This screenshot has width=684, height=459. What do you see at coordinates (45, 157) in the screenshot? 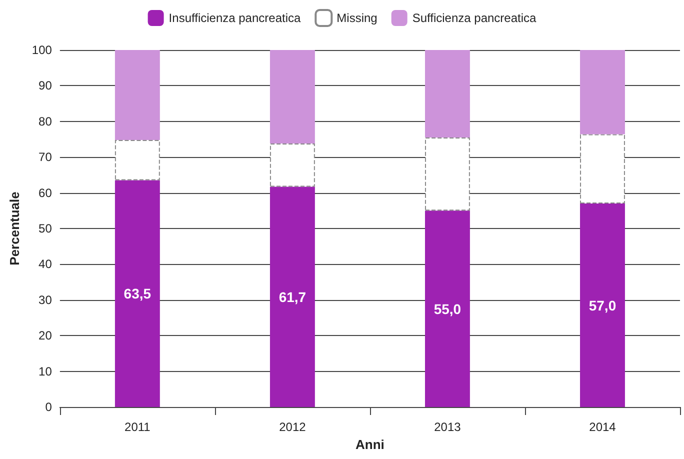
I see `y-tick-label: 70` at bounding box center [45, 157].